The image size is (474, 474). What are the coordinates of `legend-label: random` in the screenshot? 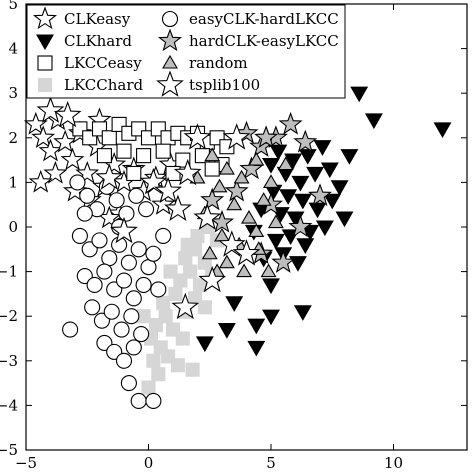 It's located at (218, 63).